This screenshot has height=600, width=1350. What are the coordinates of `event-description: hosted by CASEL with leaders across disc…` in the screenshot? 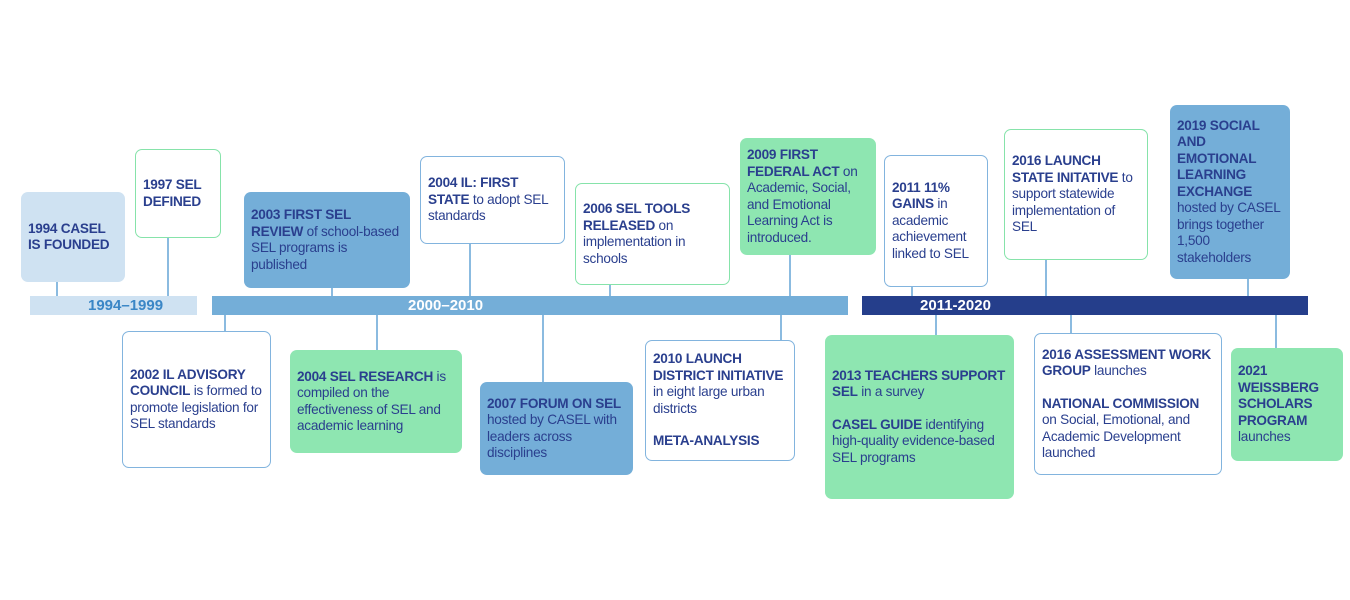 It's located at (552, 436).